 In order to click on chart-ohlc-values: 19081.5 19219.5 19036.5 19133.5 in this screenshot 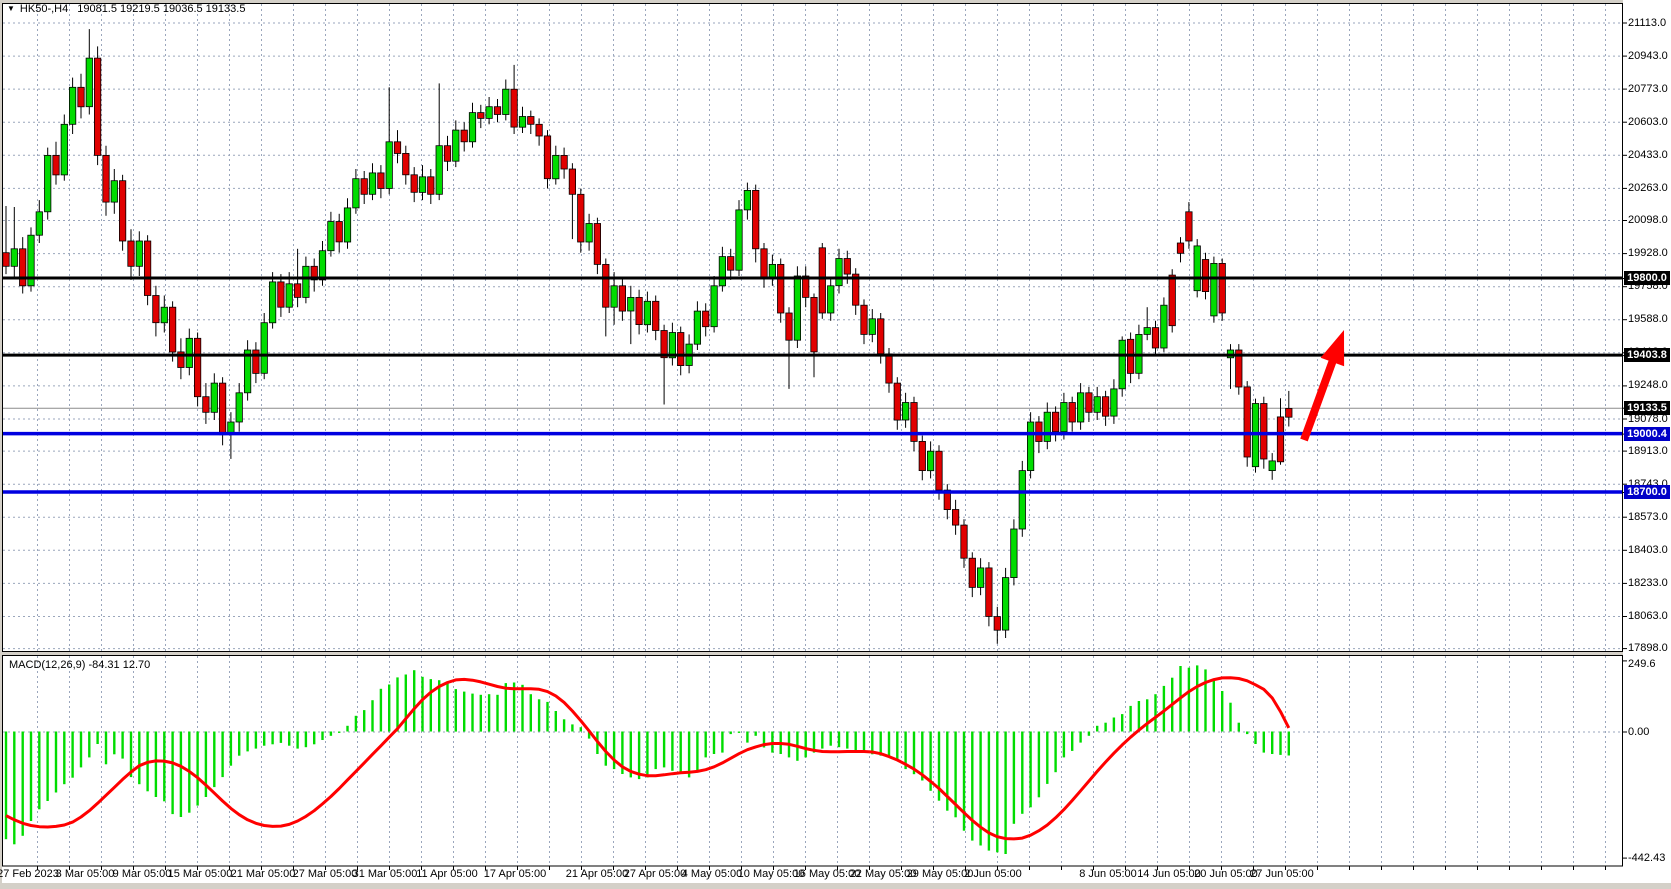, I will do `click(161, 9)`.